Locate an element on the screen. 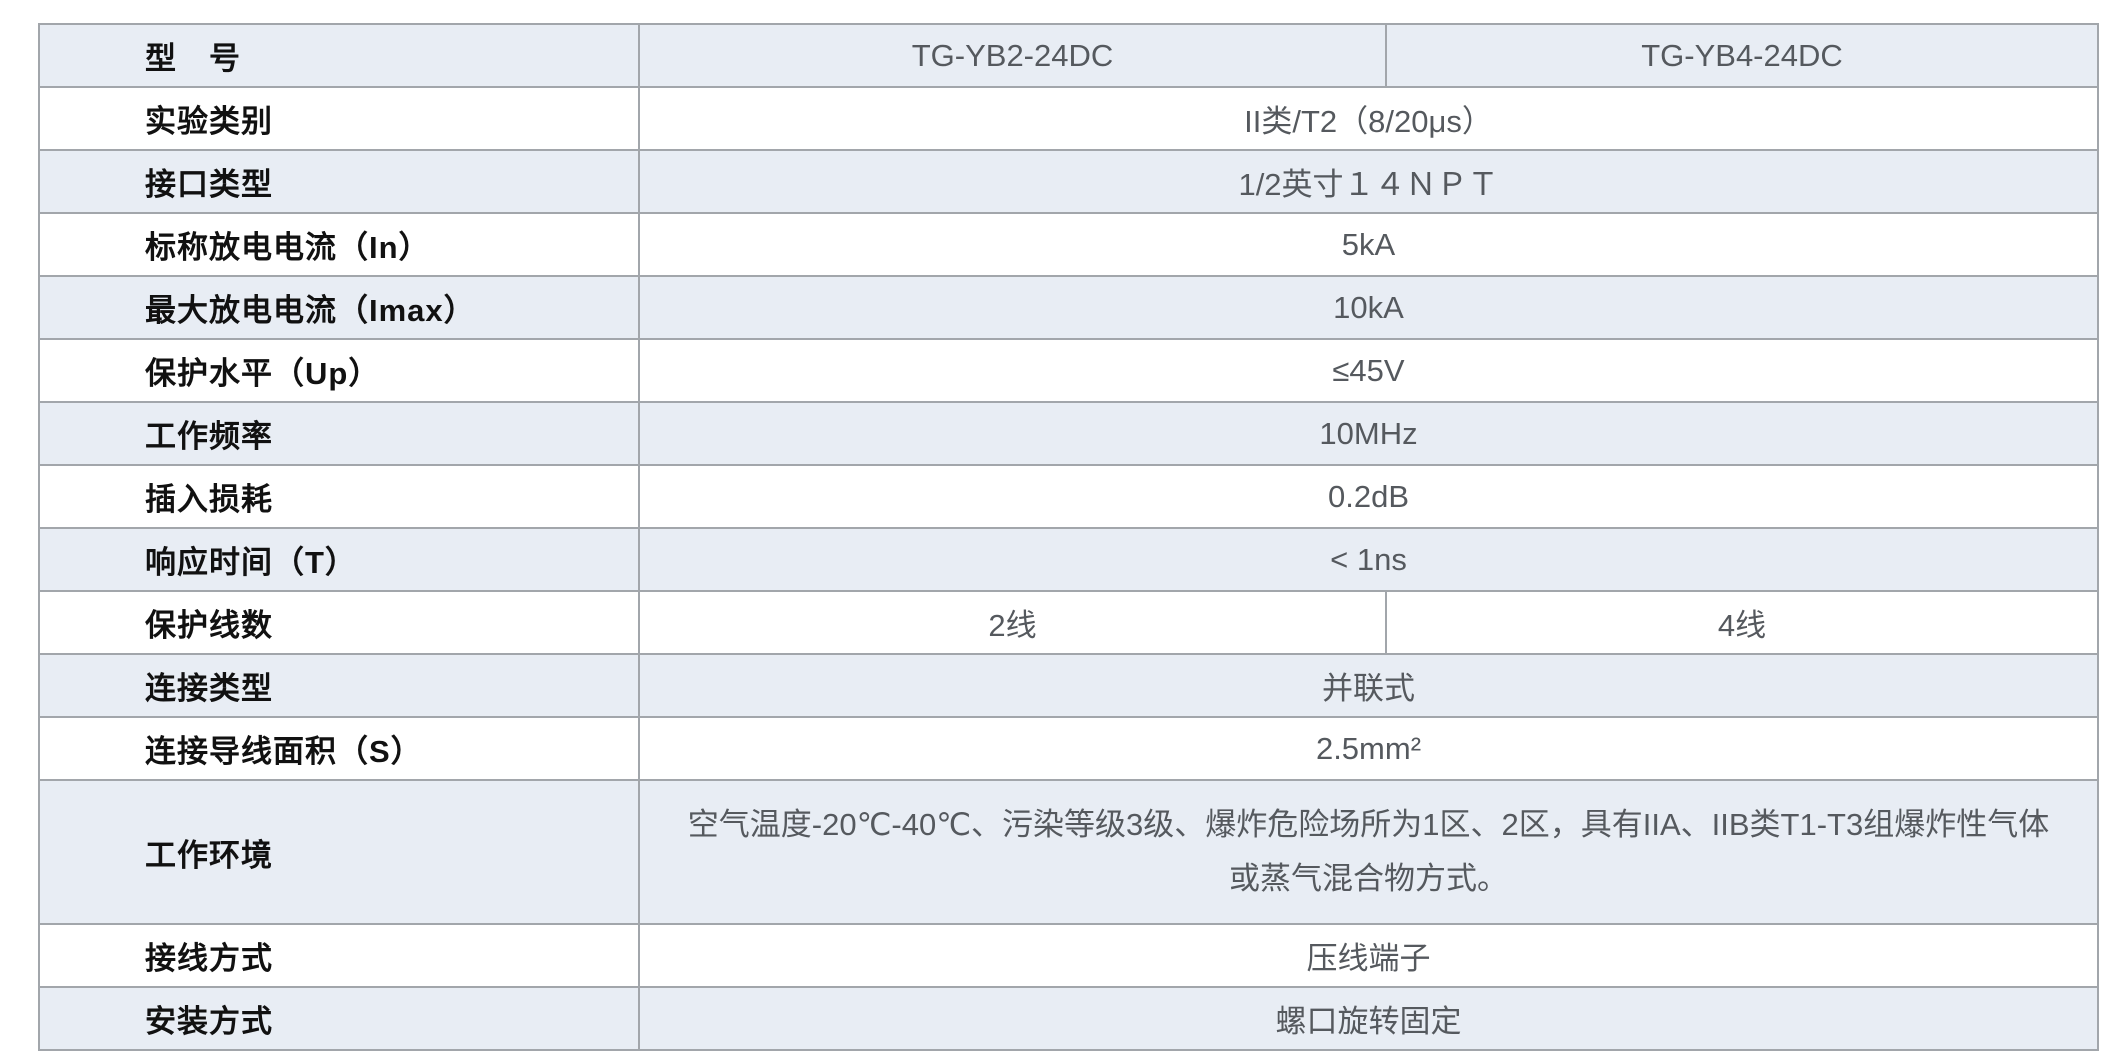 The height and width of the screenshot is (1057, 2128). value-nominal-discharge-current: 5kA is located at coordinates (1368, 244).